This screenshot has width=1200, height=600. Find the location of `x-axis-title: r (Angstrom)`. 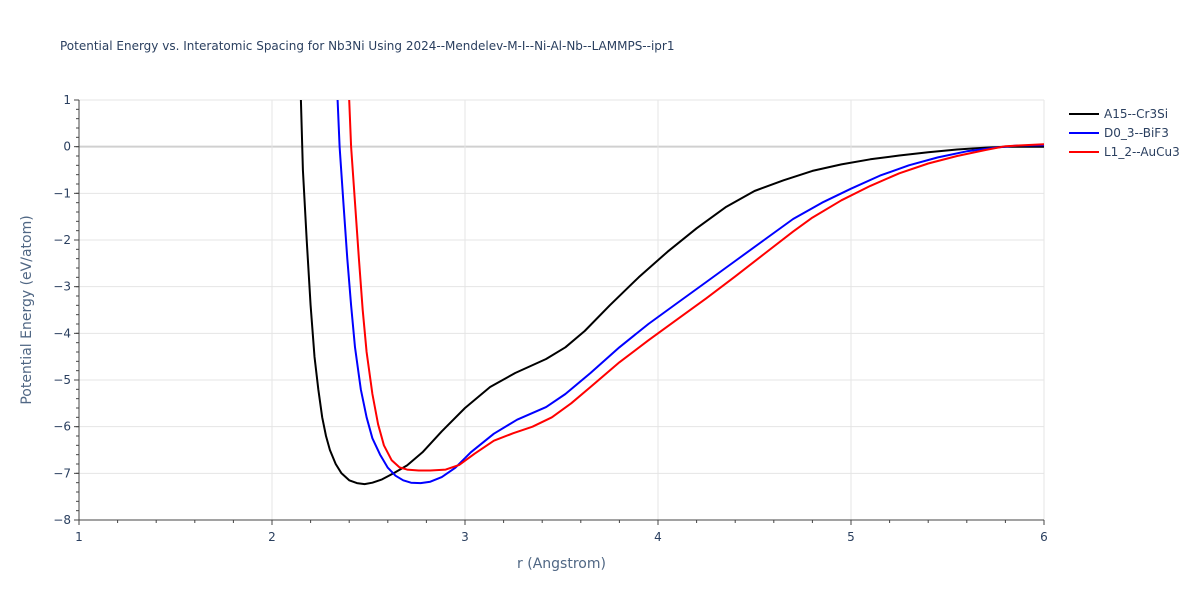

x-axis-title: r (Angstrom) is located at coordinates (561, 564).